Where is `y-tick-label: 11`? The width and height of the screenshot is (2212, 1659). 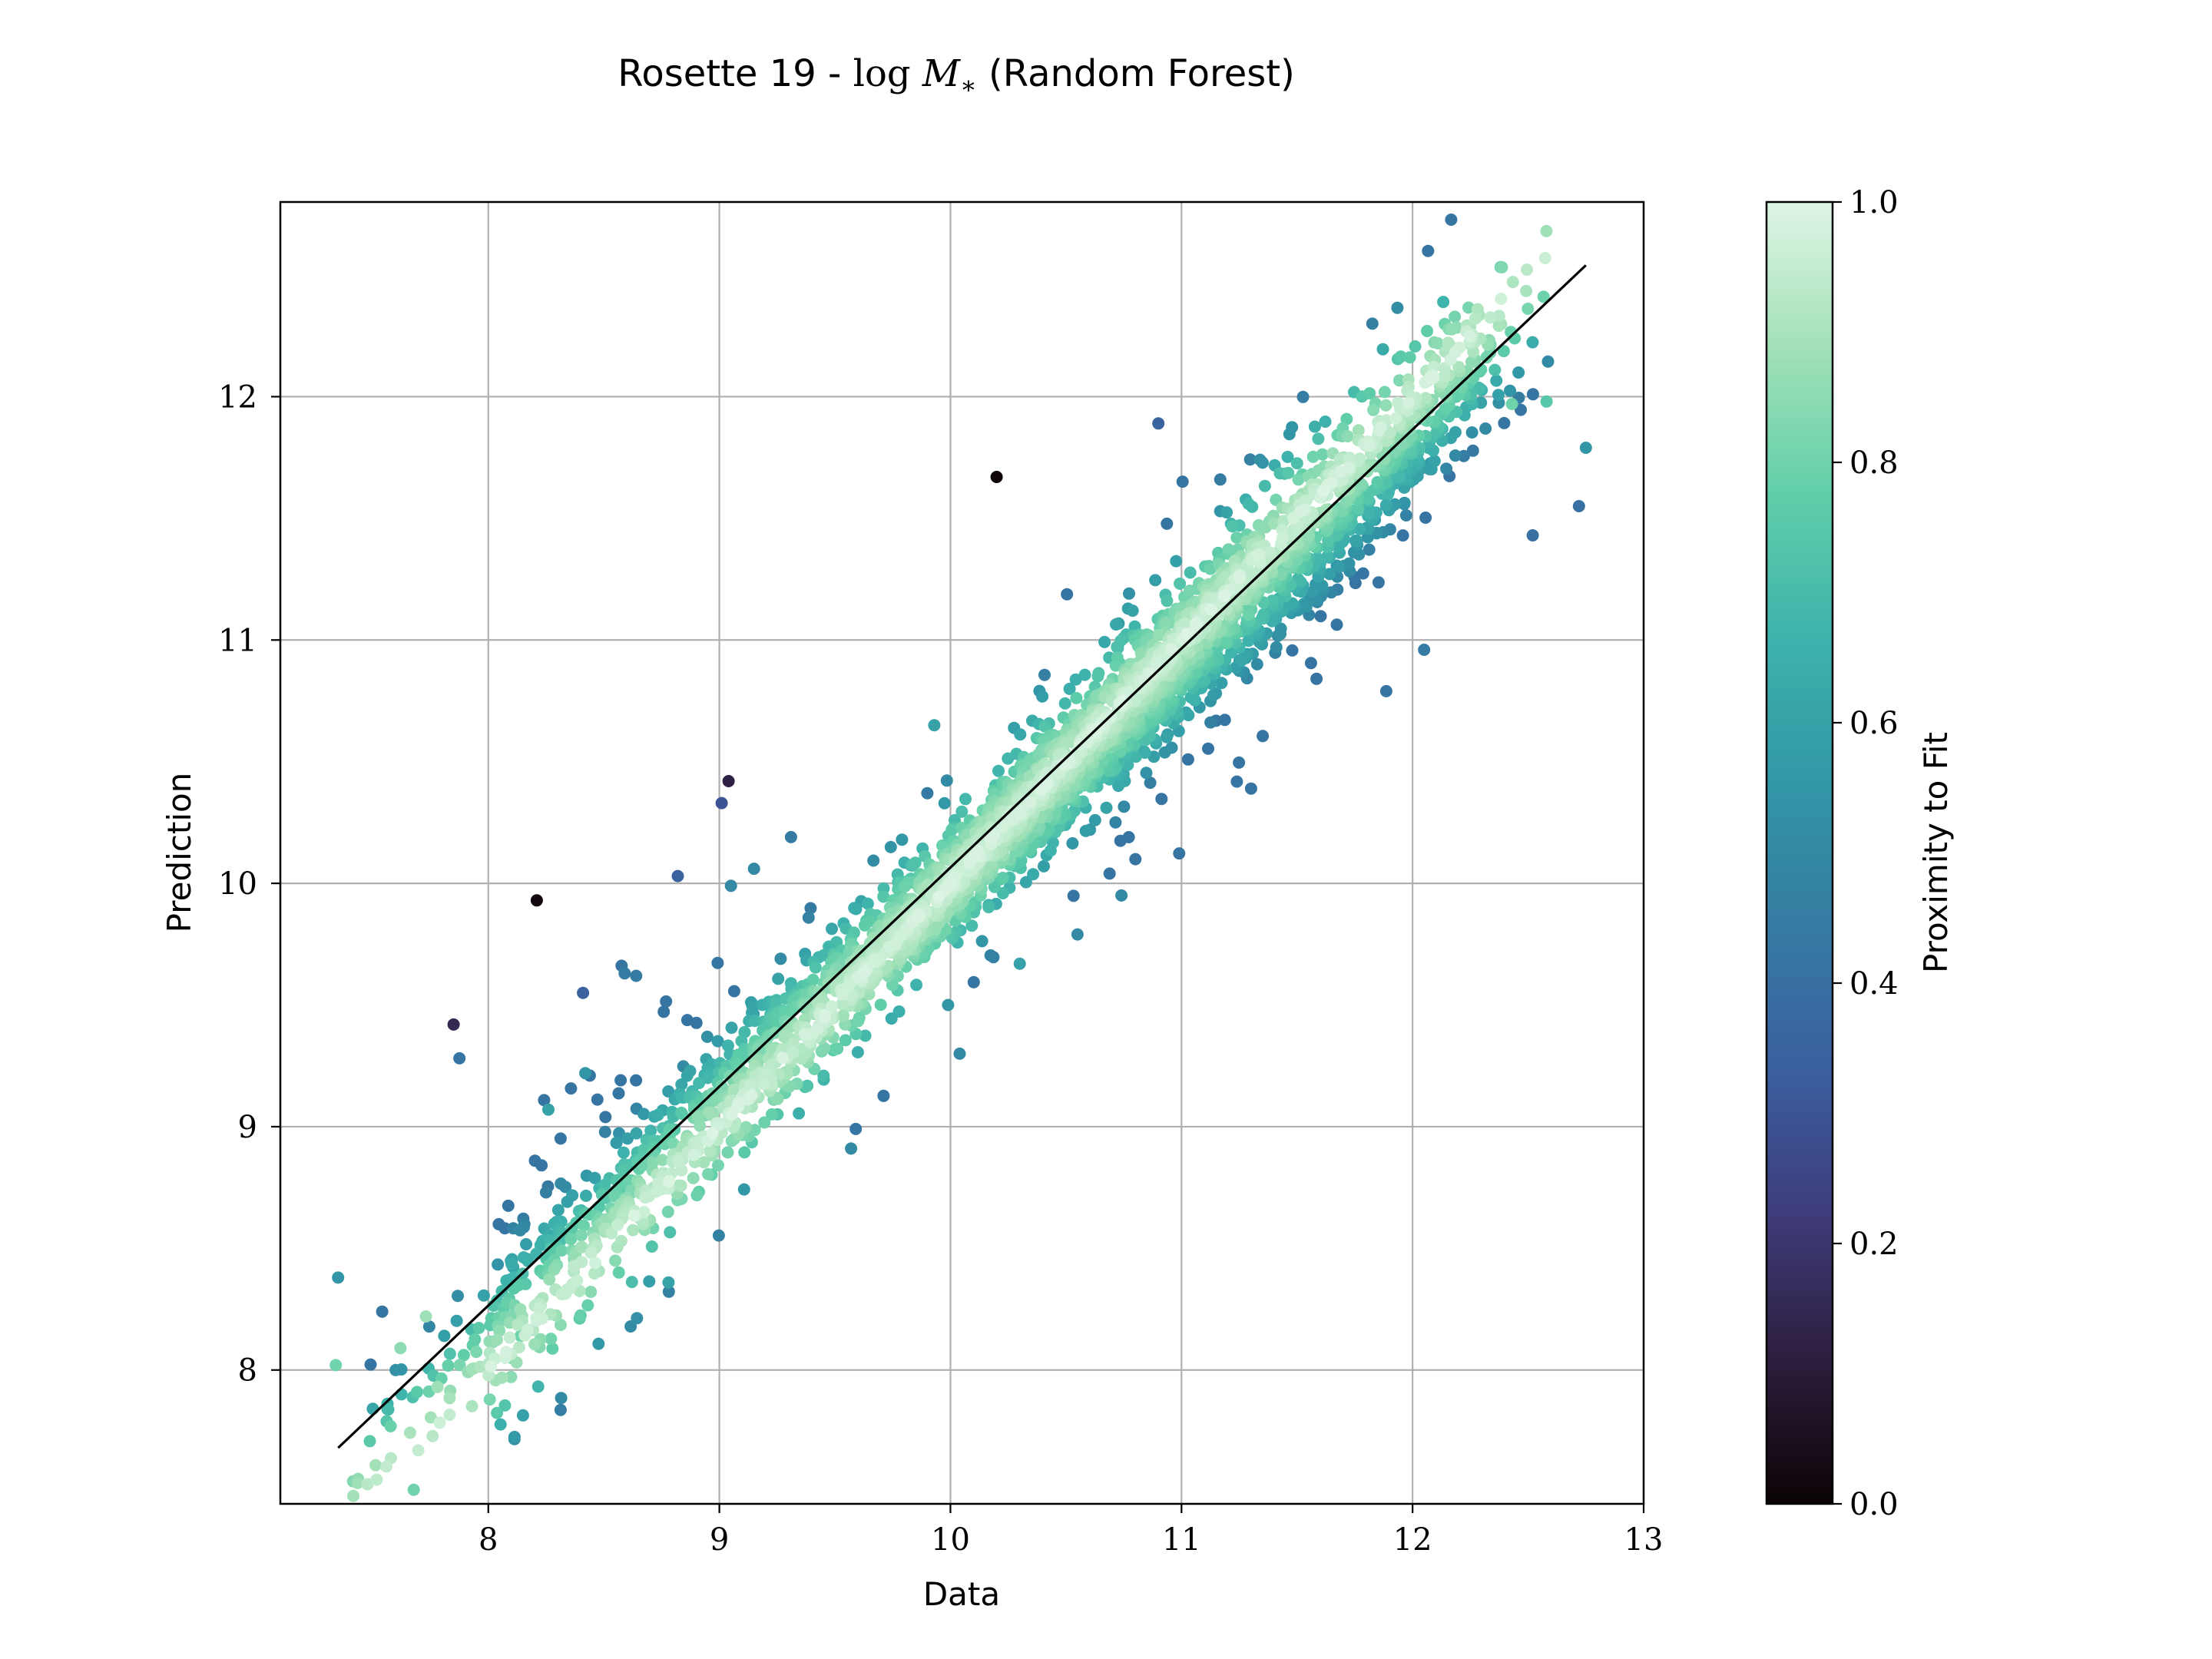 y-tick-label: 11 is located at coordinates (237, 641).